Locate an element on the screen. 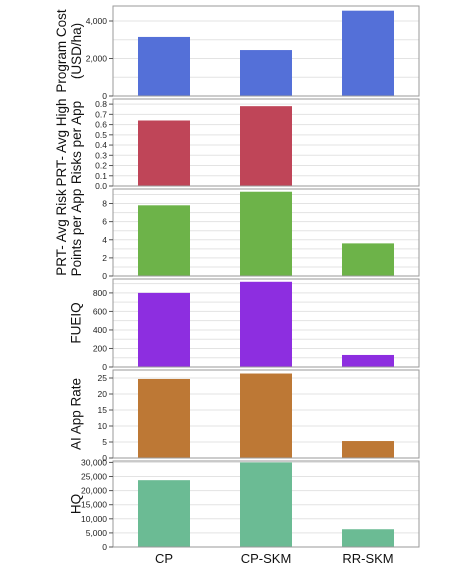  y-tick-label: 0.7 is located at coordinates (101, 114).